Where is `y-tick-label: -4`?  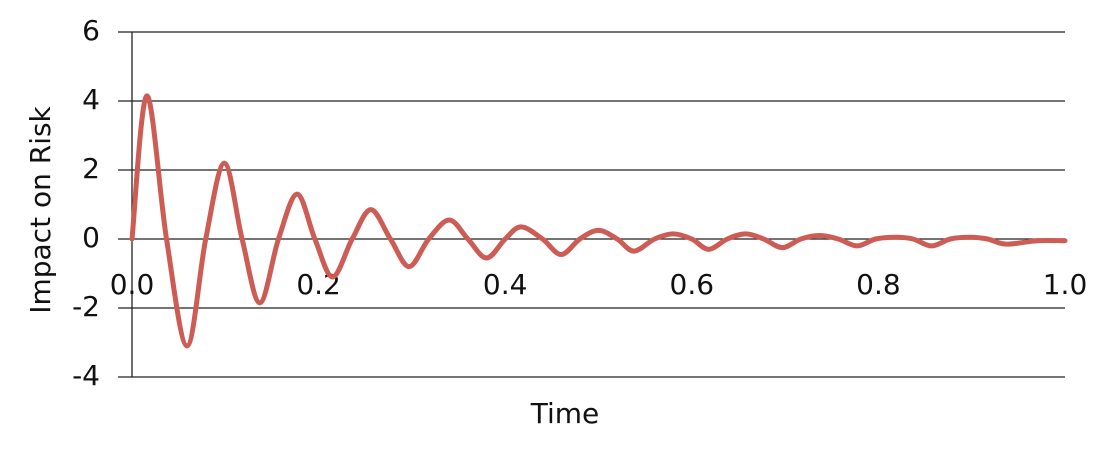 y-tick-label: -4 is located at coordinates (86, 375).